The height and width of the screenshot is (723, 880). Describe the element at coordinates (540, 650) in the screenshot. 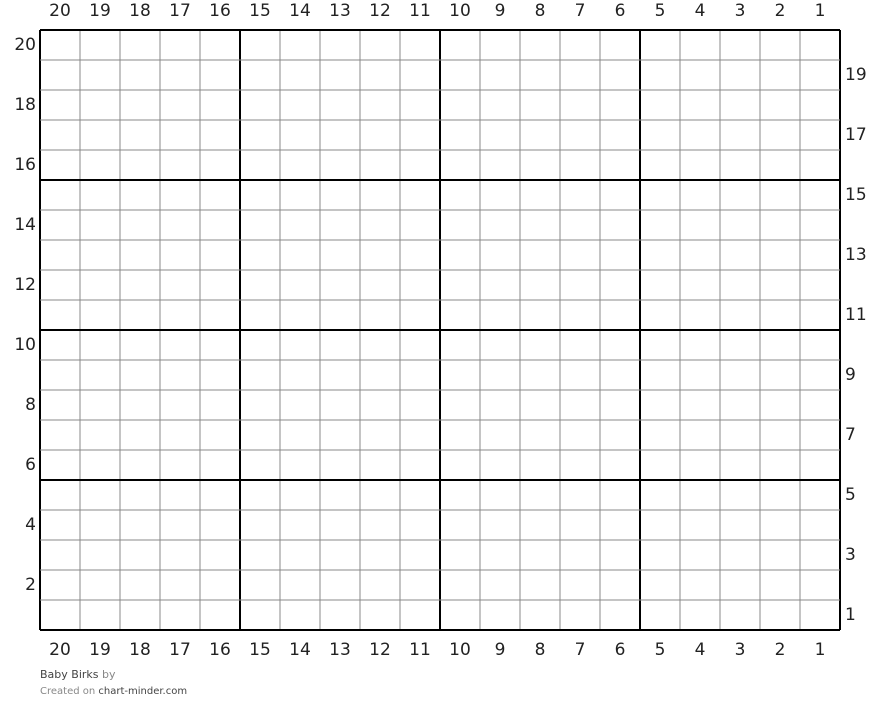

I see `column-label-bottom: 8` at that location.